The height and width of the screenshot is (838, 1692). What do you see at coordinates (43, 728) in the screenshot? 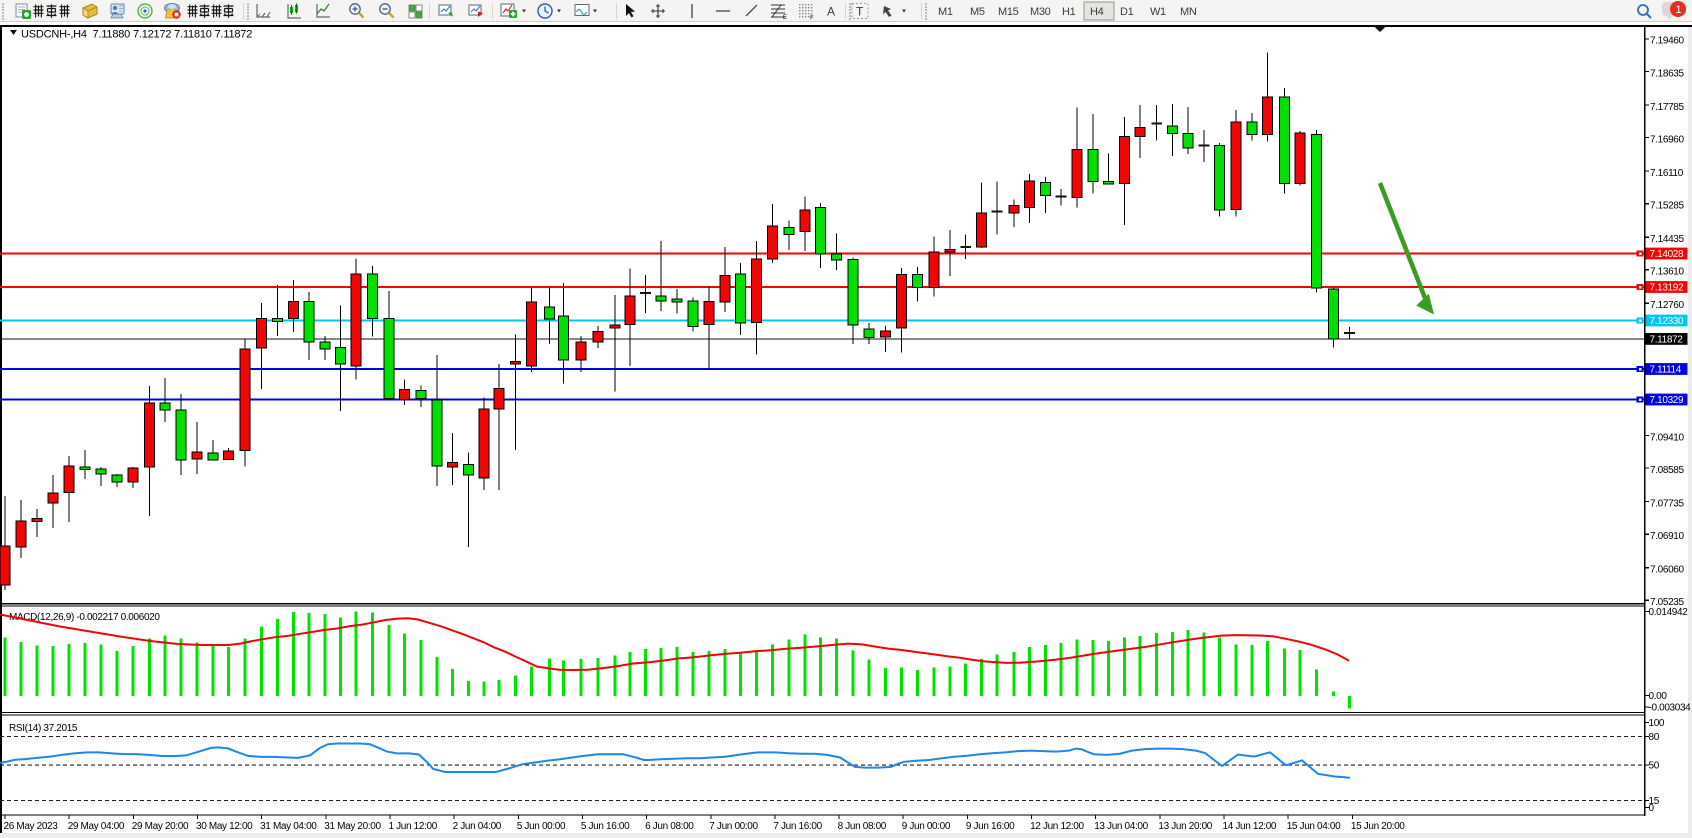
I see `svg-text: RSI(14) 37.2015` at bounding box center [43, 728].